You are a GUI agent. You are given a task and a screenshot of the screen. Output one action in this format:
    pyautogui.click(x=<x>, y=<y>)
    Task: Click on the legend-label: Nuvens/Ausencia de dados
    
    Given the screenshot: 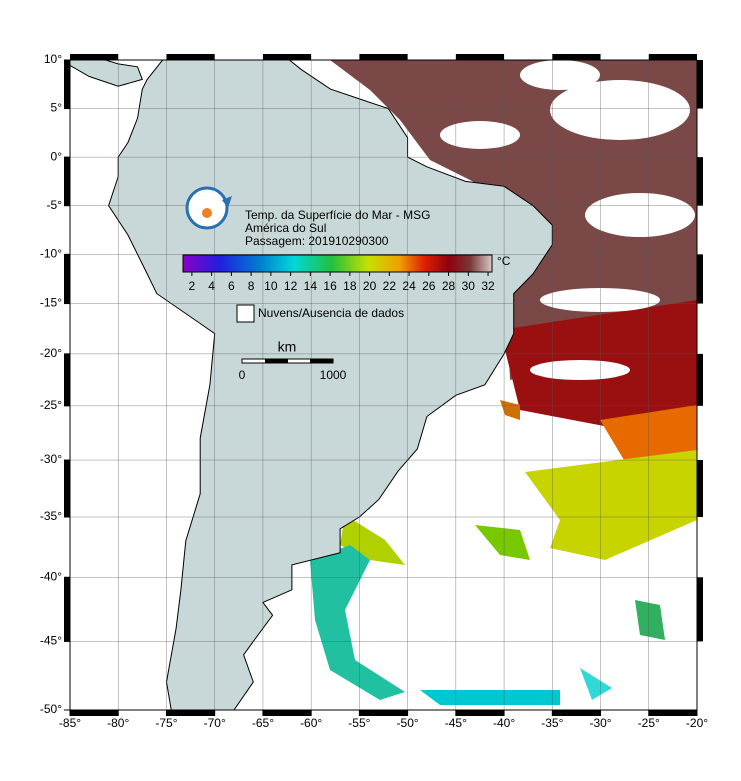 What is the action you would take?
    pyautogui.click(x=331, y=313)
    